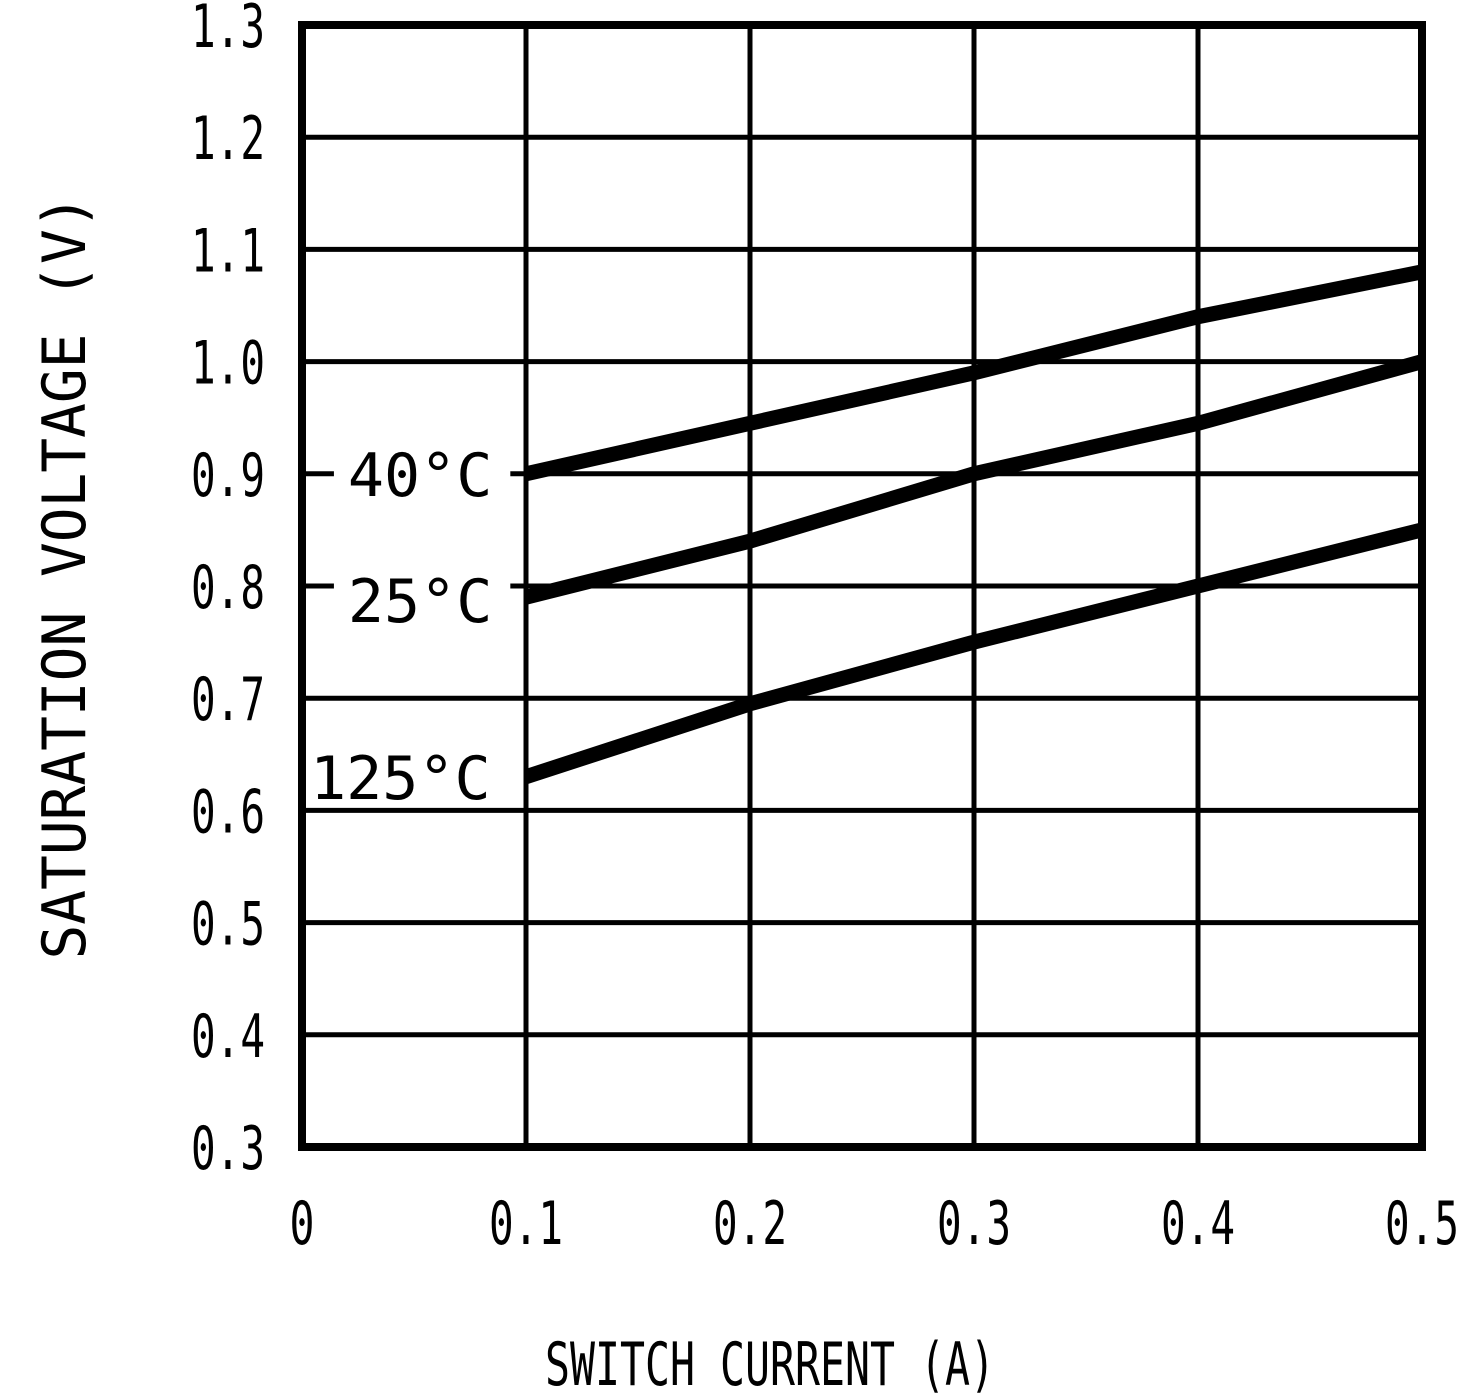  Describe the element at coordinates (228, 700) in the screenshot. I see `y-tick-label: 0.7` at that location.